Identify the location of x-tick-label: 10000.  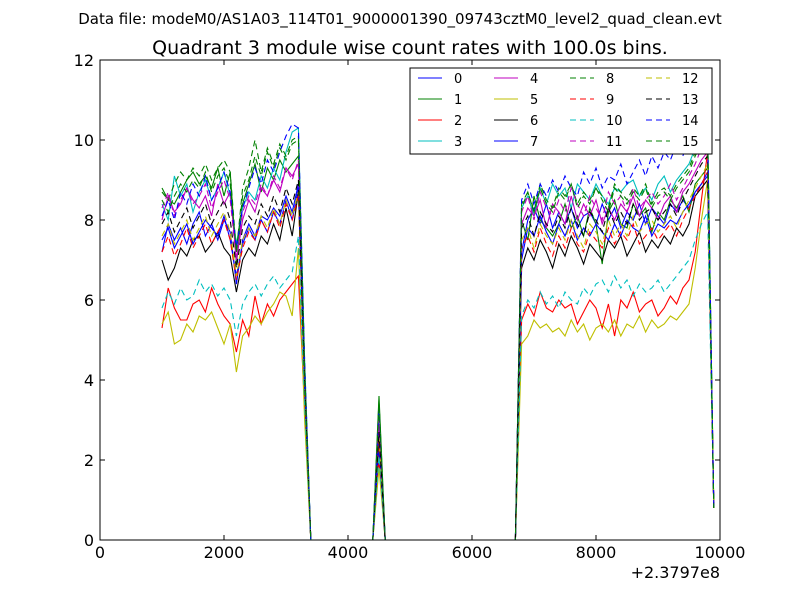
(720, 552).